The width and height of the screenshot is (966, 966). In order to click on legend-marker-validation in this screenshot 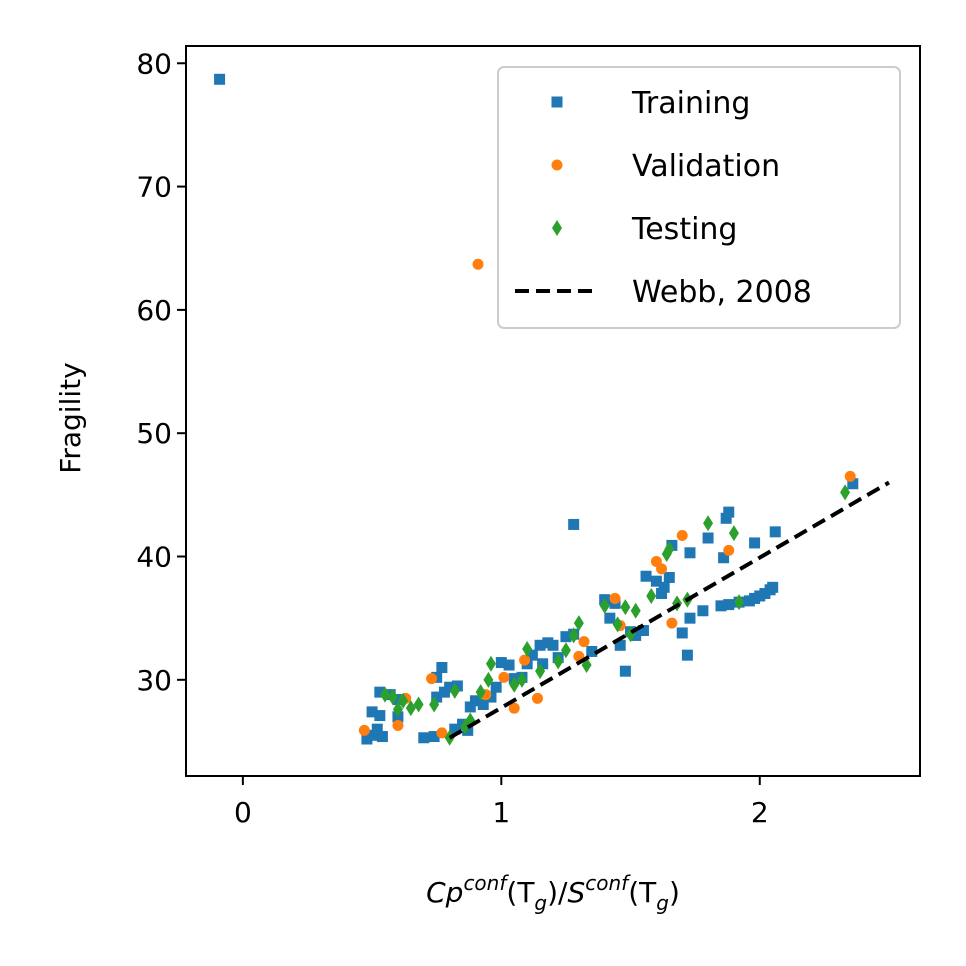, I will do `click(557, 165)`.